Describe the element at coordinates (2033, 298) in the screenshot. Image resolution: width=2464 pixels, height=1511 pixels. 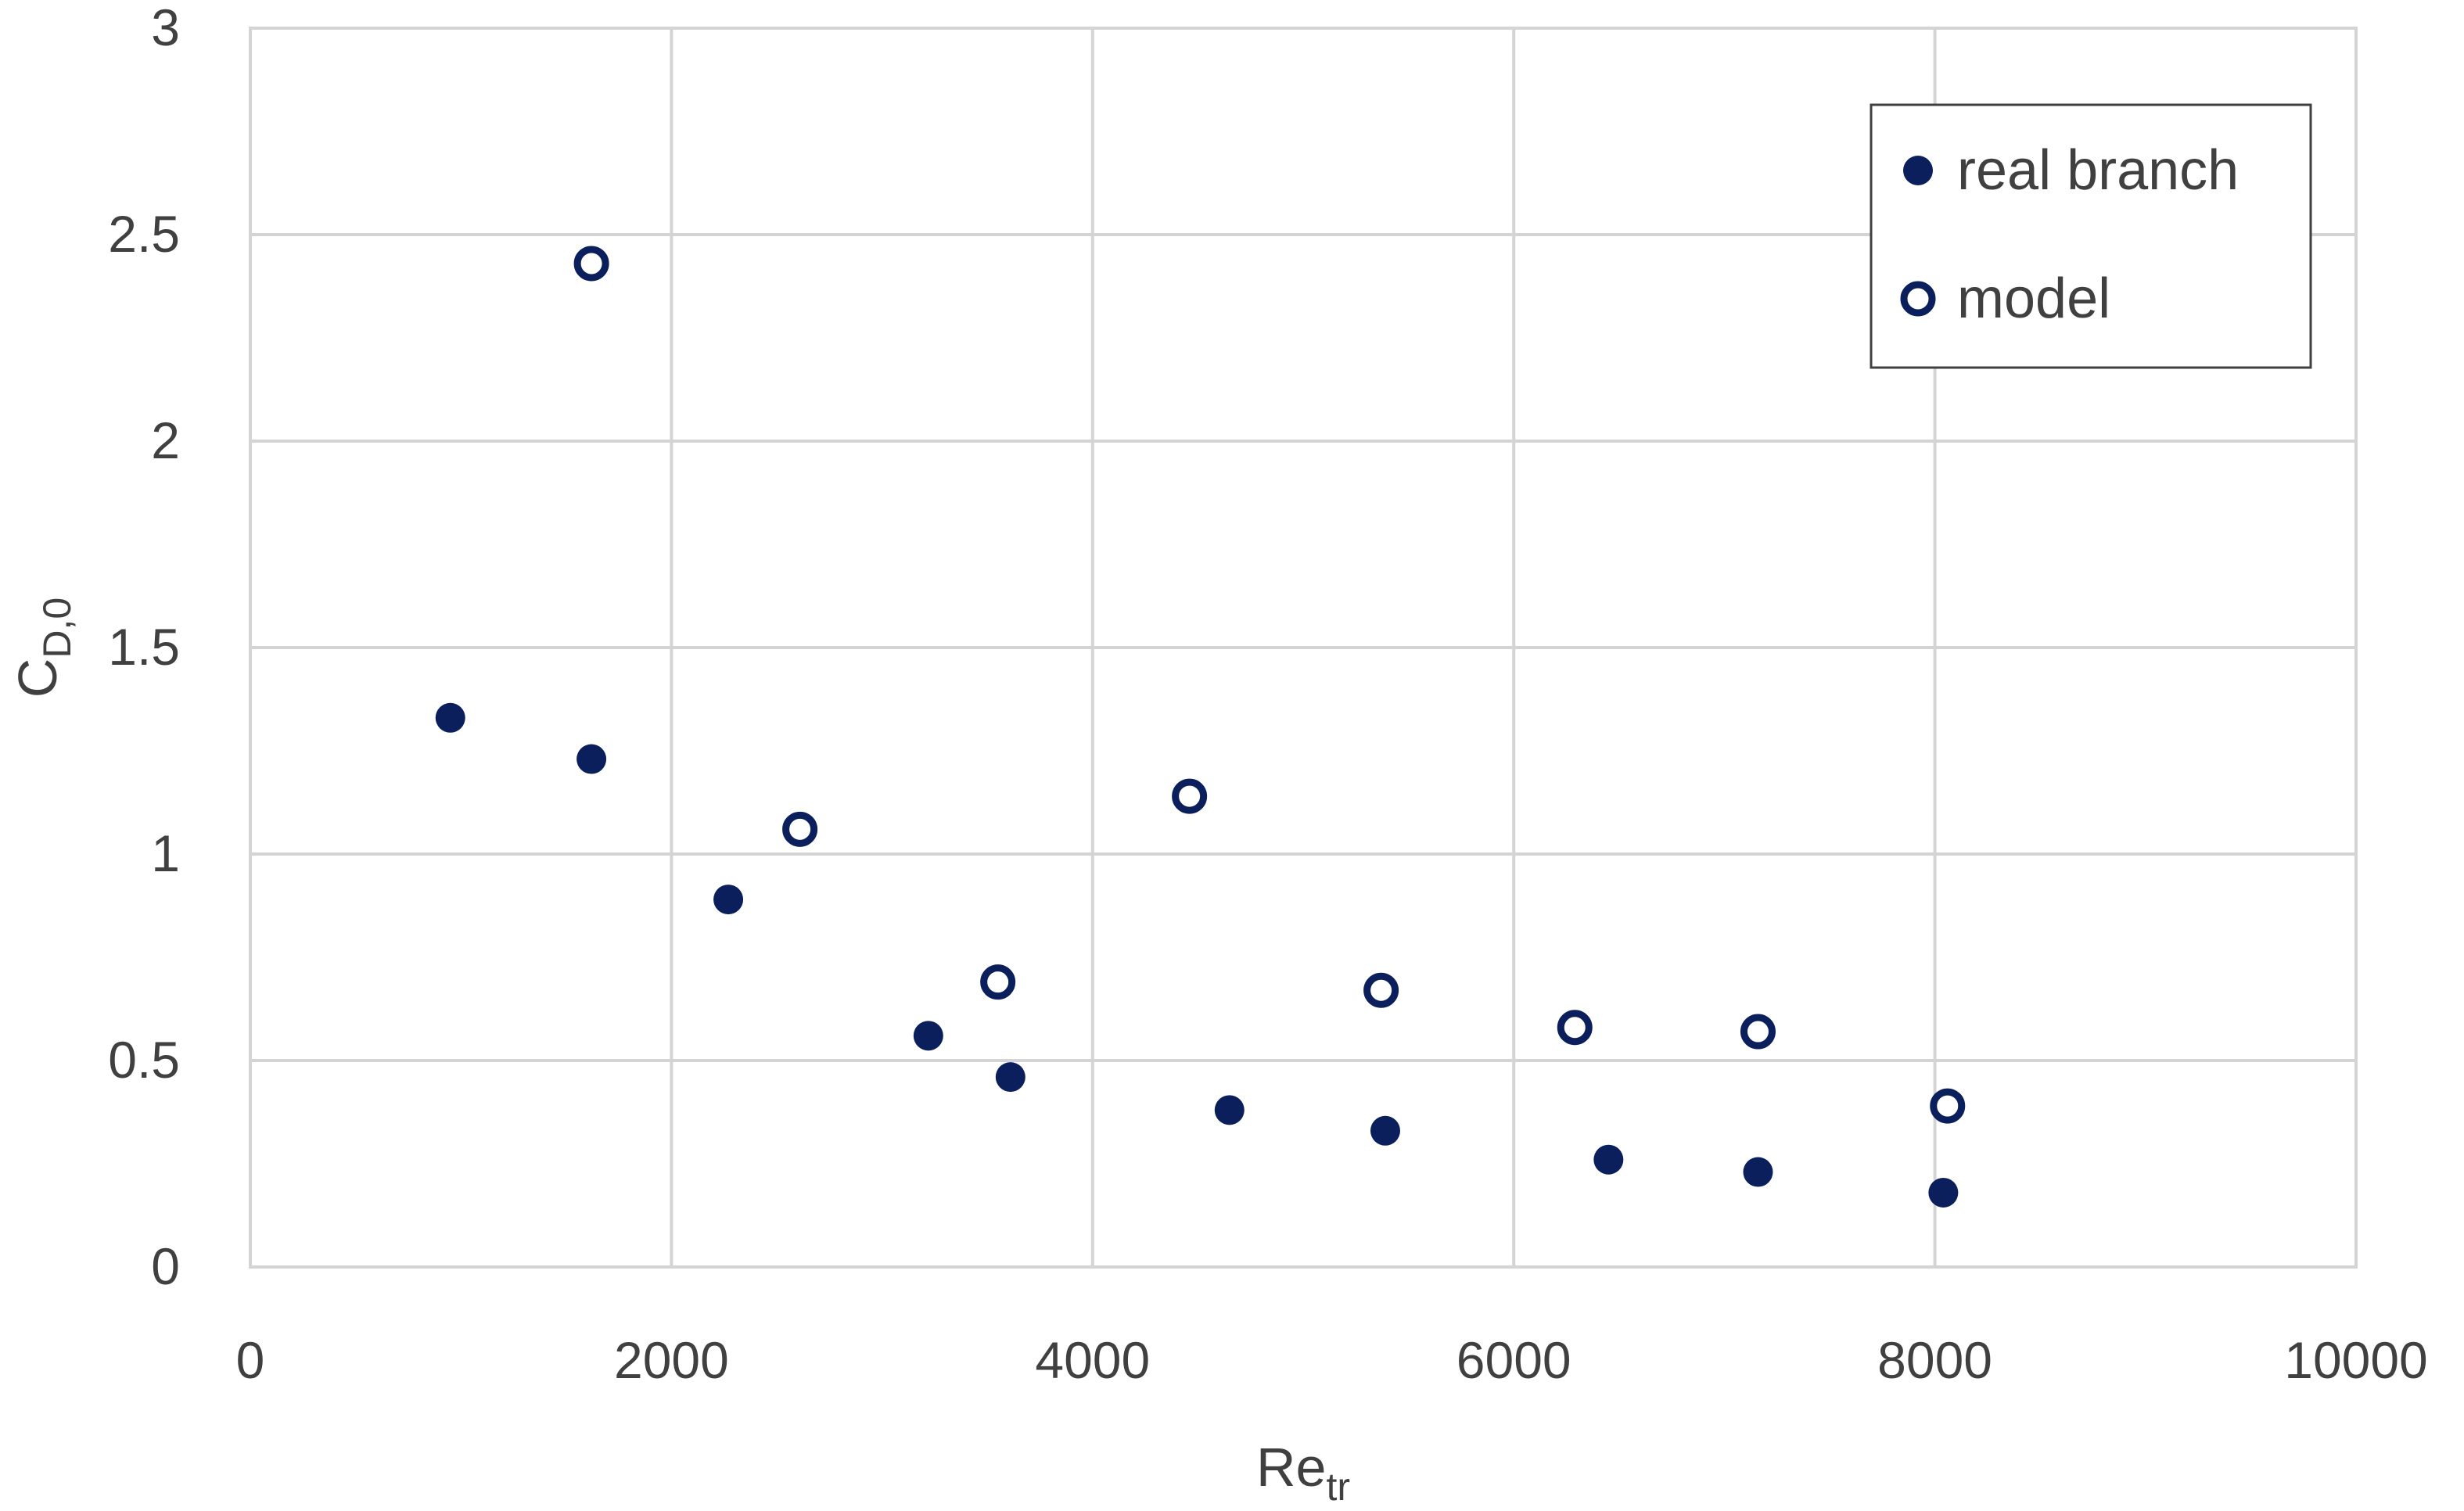
I see `legend-label-model: model` at that location.